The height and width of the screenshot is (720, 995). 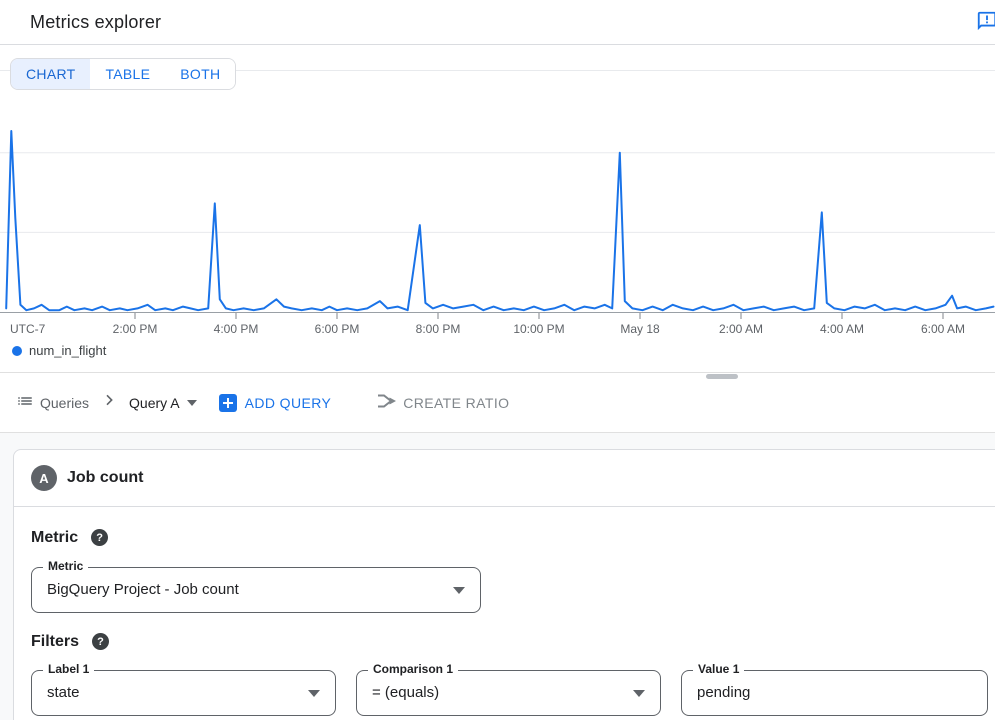 I want to click on panel-drag-handle, so click(x=722, y=376).